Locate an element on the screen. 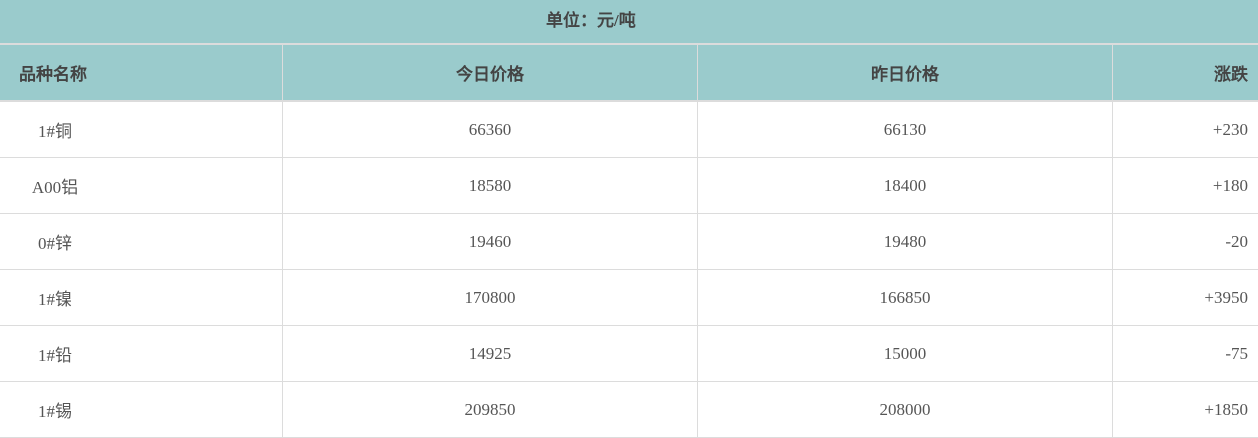 The image size is (1258, 438). cell-name: 0#锌 is located at coordinates (141, 242).